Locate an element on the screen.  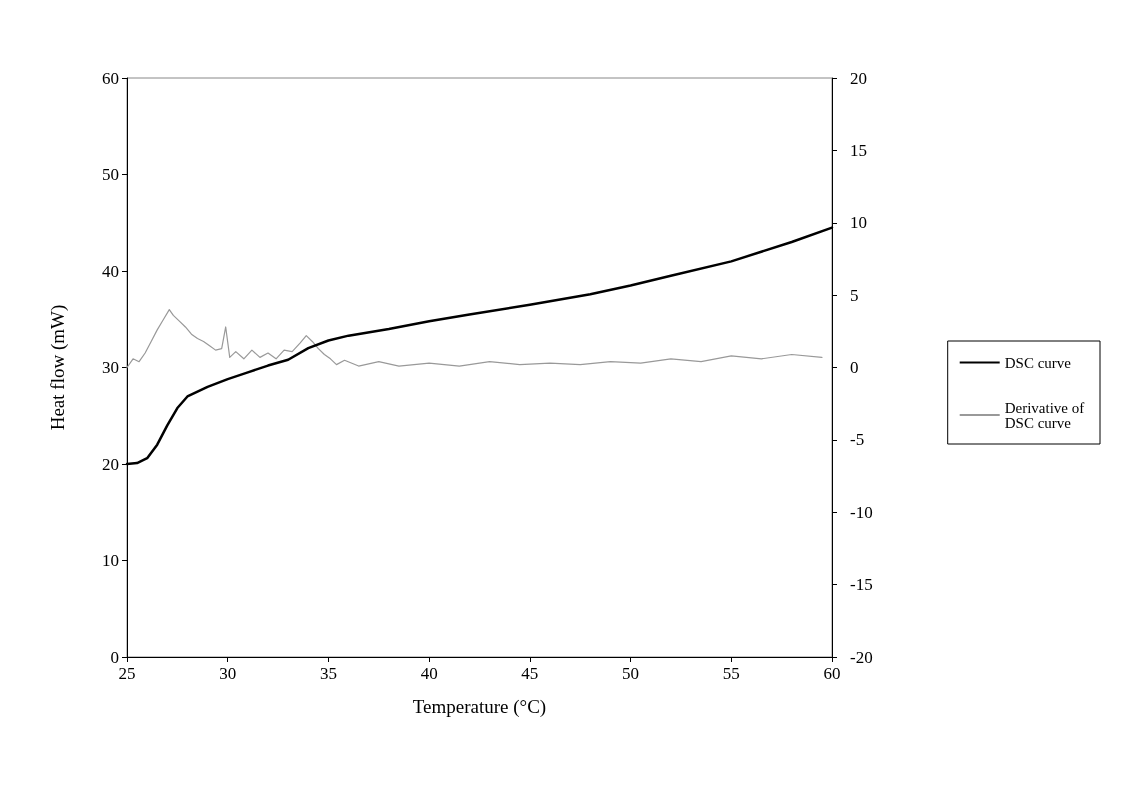
y2-tick-label: -5 is located at coordinates (857, 440).